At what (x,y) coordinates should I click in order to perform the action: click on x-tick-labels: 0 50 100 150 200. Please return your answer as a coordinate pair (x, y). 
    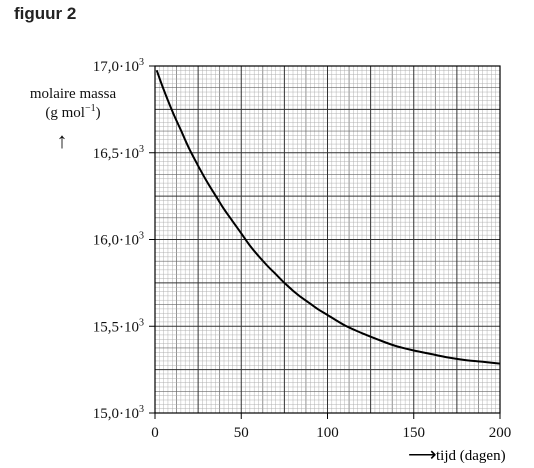
    Looking at the image, I should click on (331, 427).